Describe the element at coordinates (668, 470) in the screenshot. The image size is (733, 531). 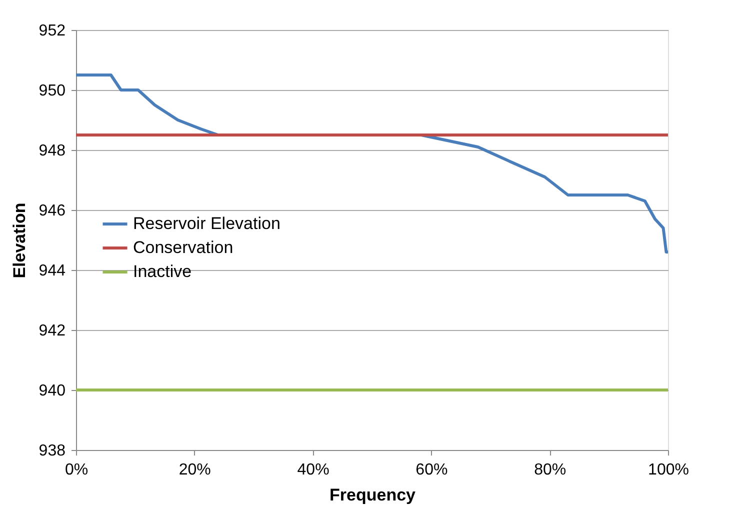
I see `x-tick-label: 100%` at that location.